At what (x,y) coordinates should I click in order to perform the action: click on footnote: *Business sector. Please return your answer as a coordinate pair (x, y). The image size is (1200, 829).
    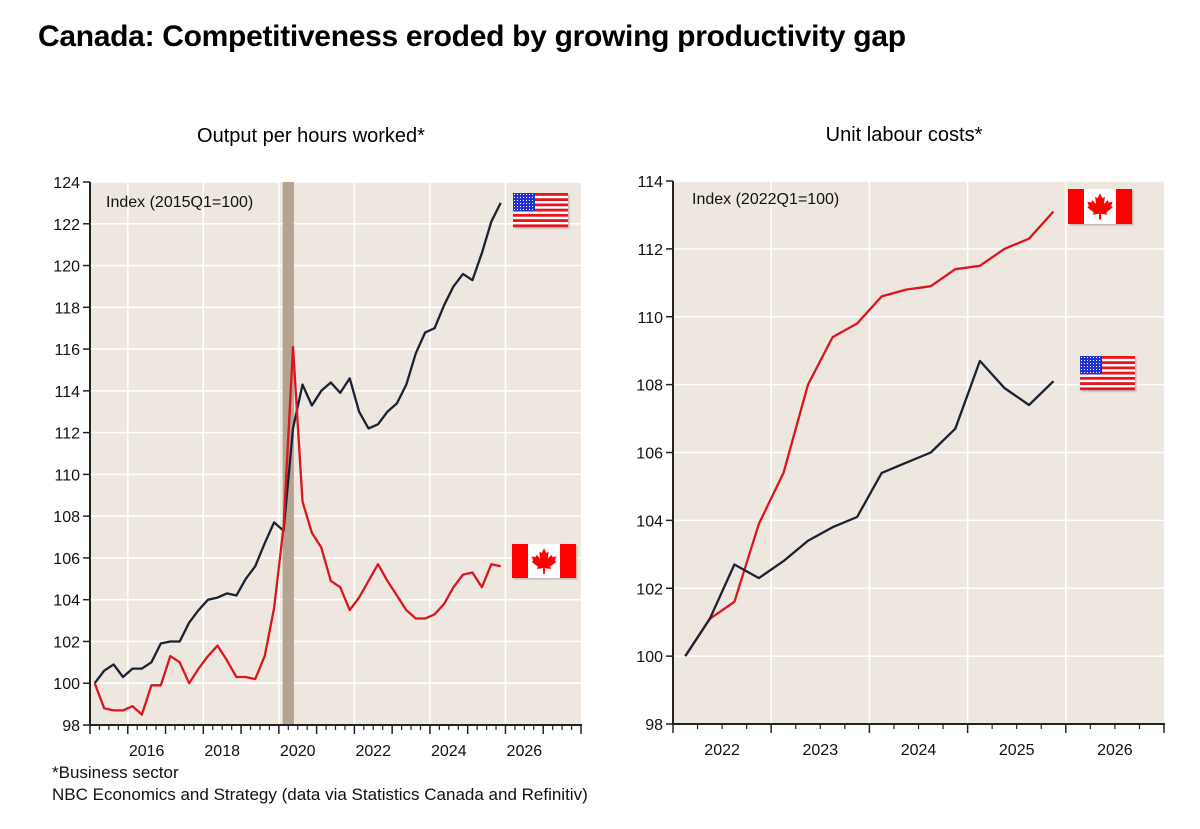
    Looking at the image, I should click on (115, 772).